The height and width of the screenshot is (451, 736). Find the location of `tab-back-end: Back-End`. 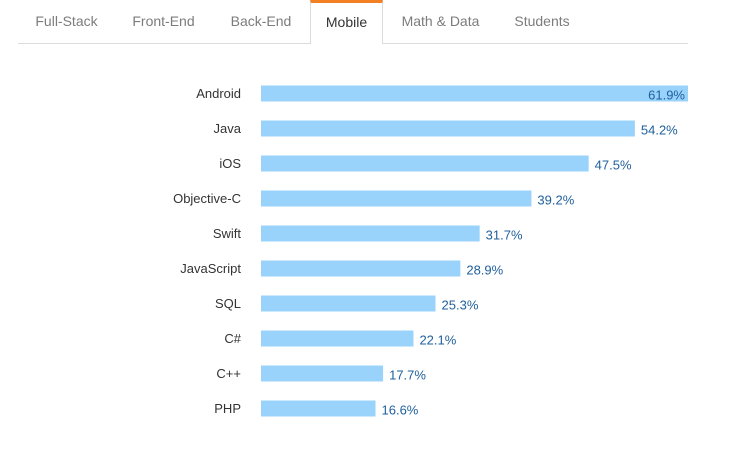

tab-back-end: Back-End is located at coordinates (261, 21).